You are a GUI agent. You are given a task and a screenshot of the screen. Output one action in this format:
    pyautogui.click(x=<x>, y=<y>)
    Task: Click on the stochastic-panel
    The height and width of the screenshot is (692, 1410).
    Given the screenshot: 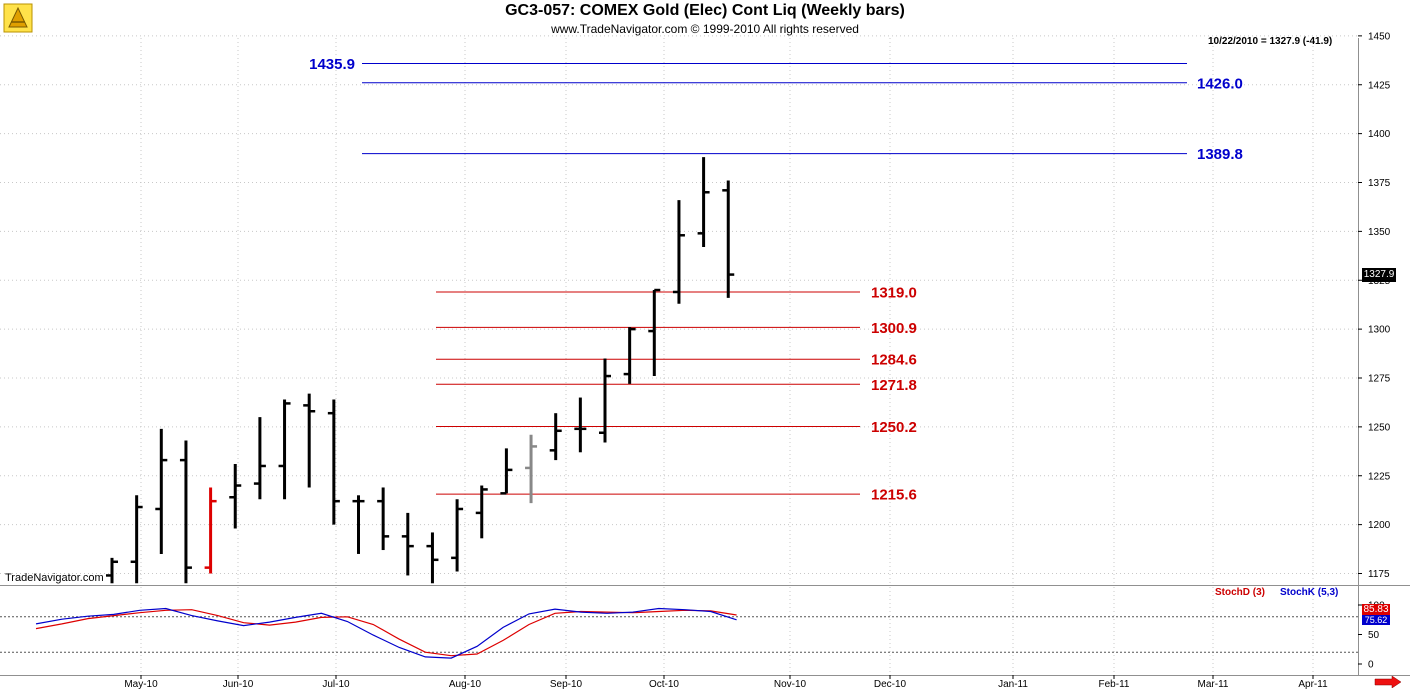 What is the action you would take?
    pyautogui.click(x=679, y=631)
    